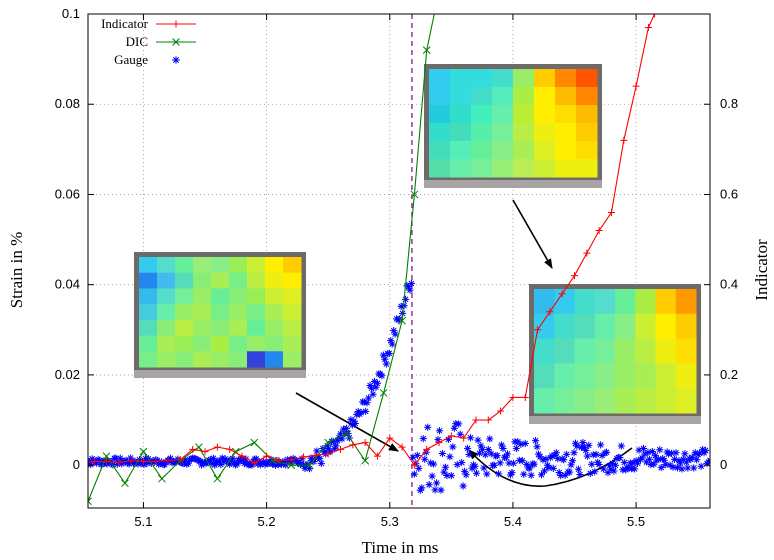 Image resolution: width=774 pixels, height=560 pixels. I want to click on inset-top, so click(513, 126).